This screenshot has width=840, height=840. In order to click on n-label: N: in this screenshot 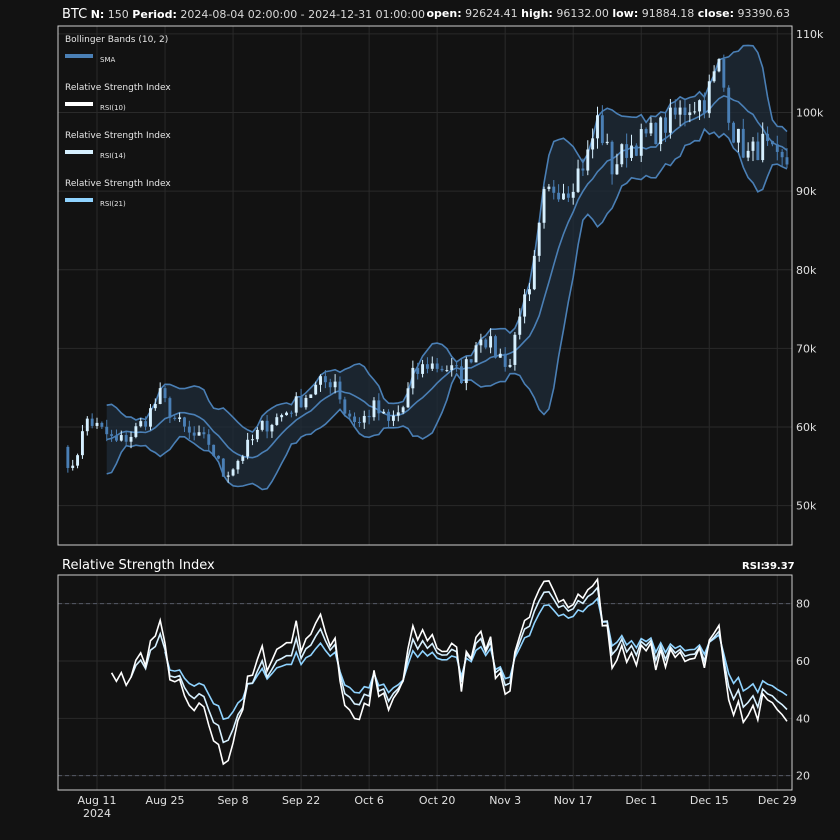, I will do `click(97, 14)`.